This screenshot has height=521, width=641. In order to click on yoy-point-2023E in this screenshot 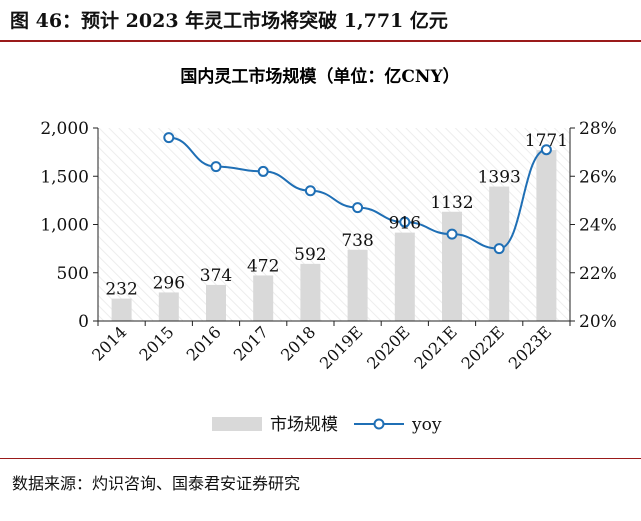, I will do `click(546, 150)`.